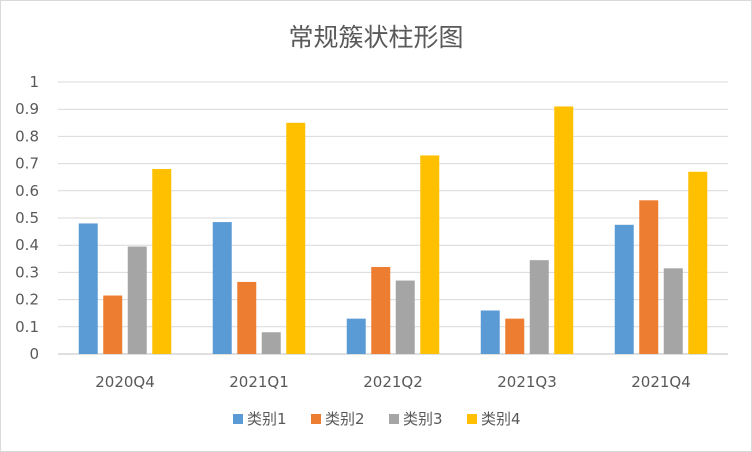 This screenshot has width=752, height=452. Describe the element at coordinates (222, 288) in the screenshot. I see `bar-2021Q1-类别1` at that location.